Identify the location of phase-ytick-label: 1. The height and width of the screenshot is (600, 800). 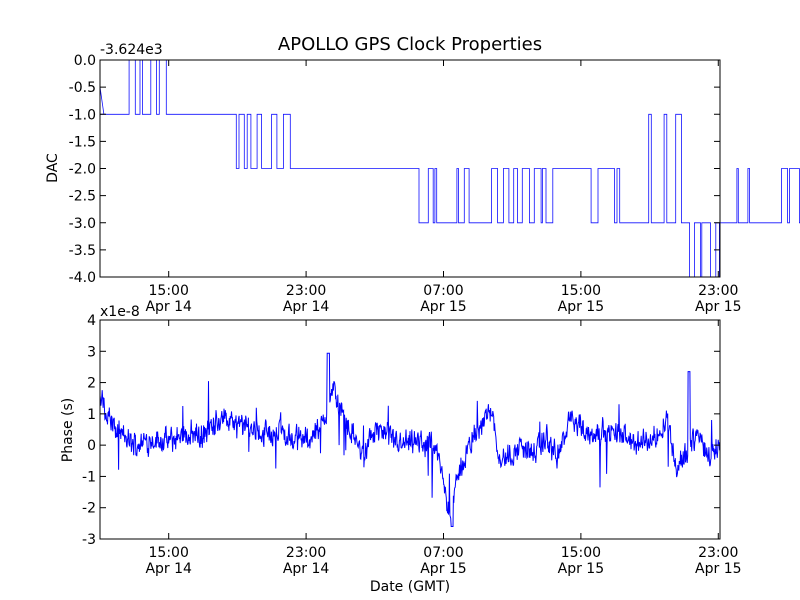
(91, 415).